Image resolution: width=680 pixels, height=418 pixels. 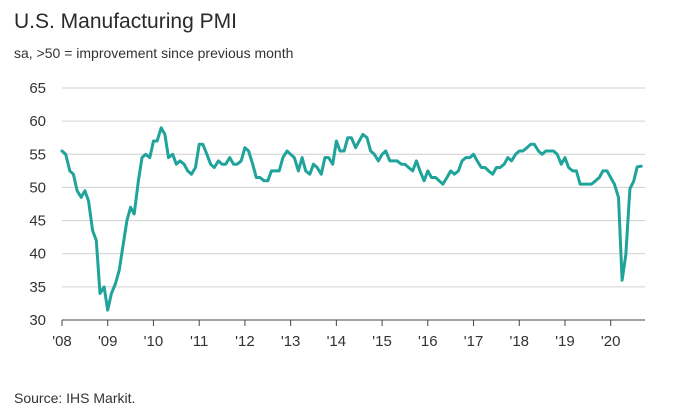 What do you see at coordinates (199, 341) in the screenshot?
I see `x-tick-label: '11` at bounding box center [199, 341].